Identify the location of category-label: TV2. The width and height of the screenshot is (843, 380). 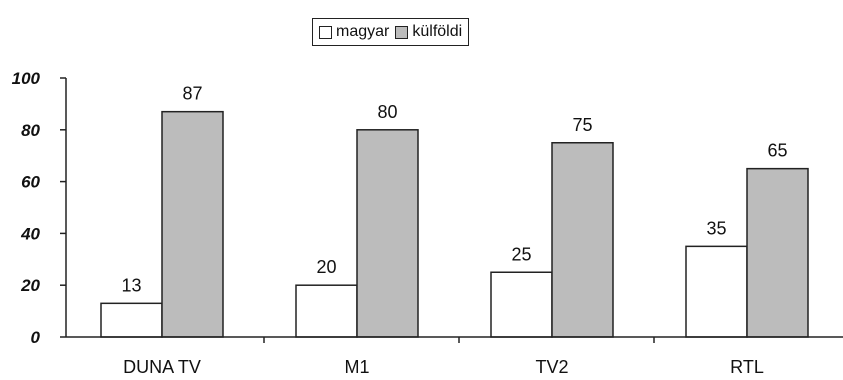
(551, 367).